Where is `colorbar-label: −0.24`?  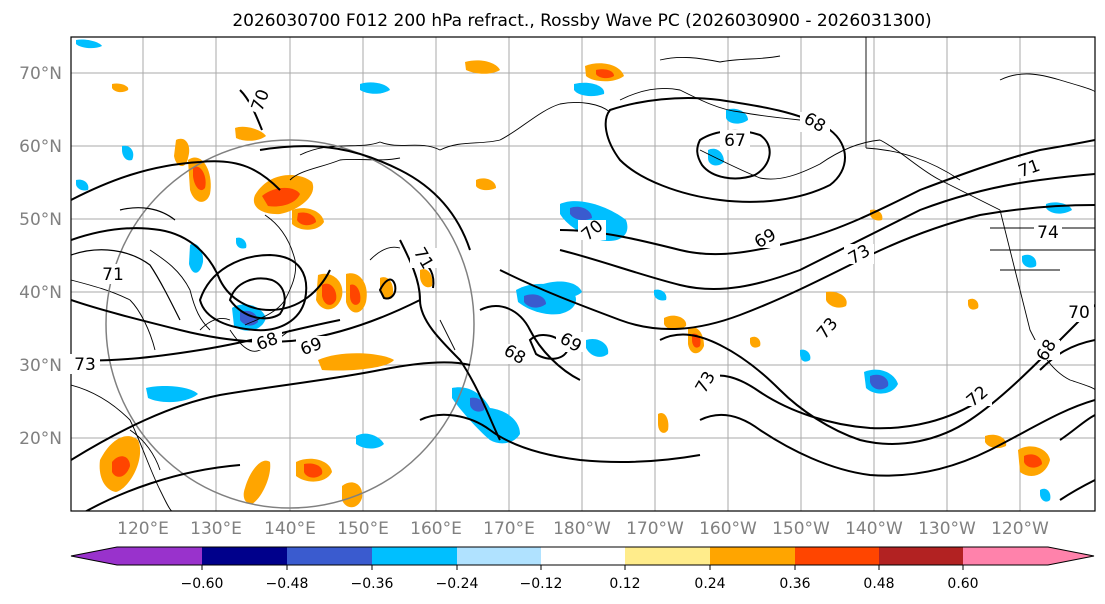 colorbar-label: −0.24 is located at coordinates (457, 584).